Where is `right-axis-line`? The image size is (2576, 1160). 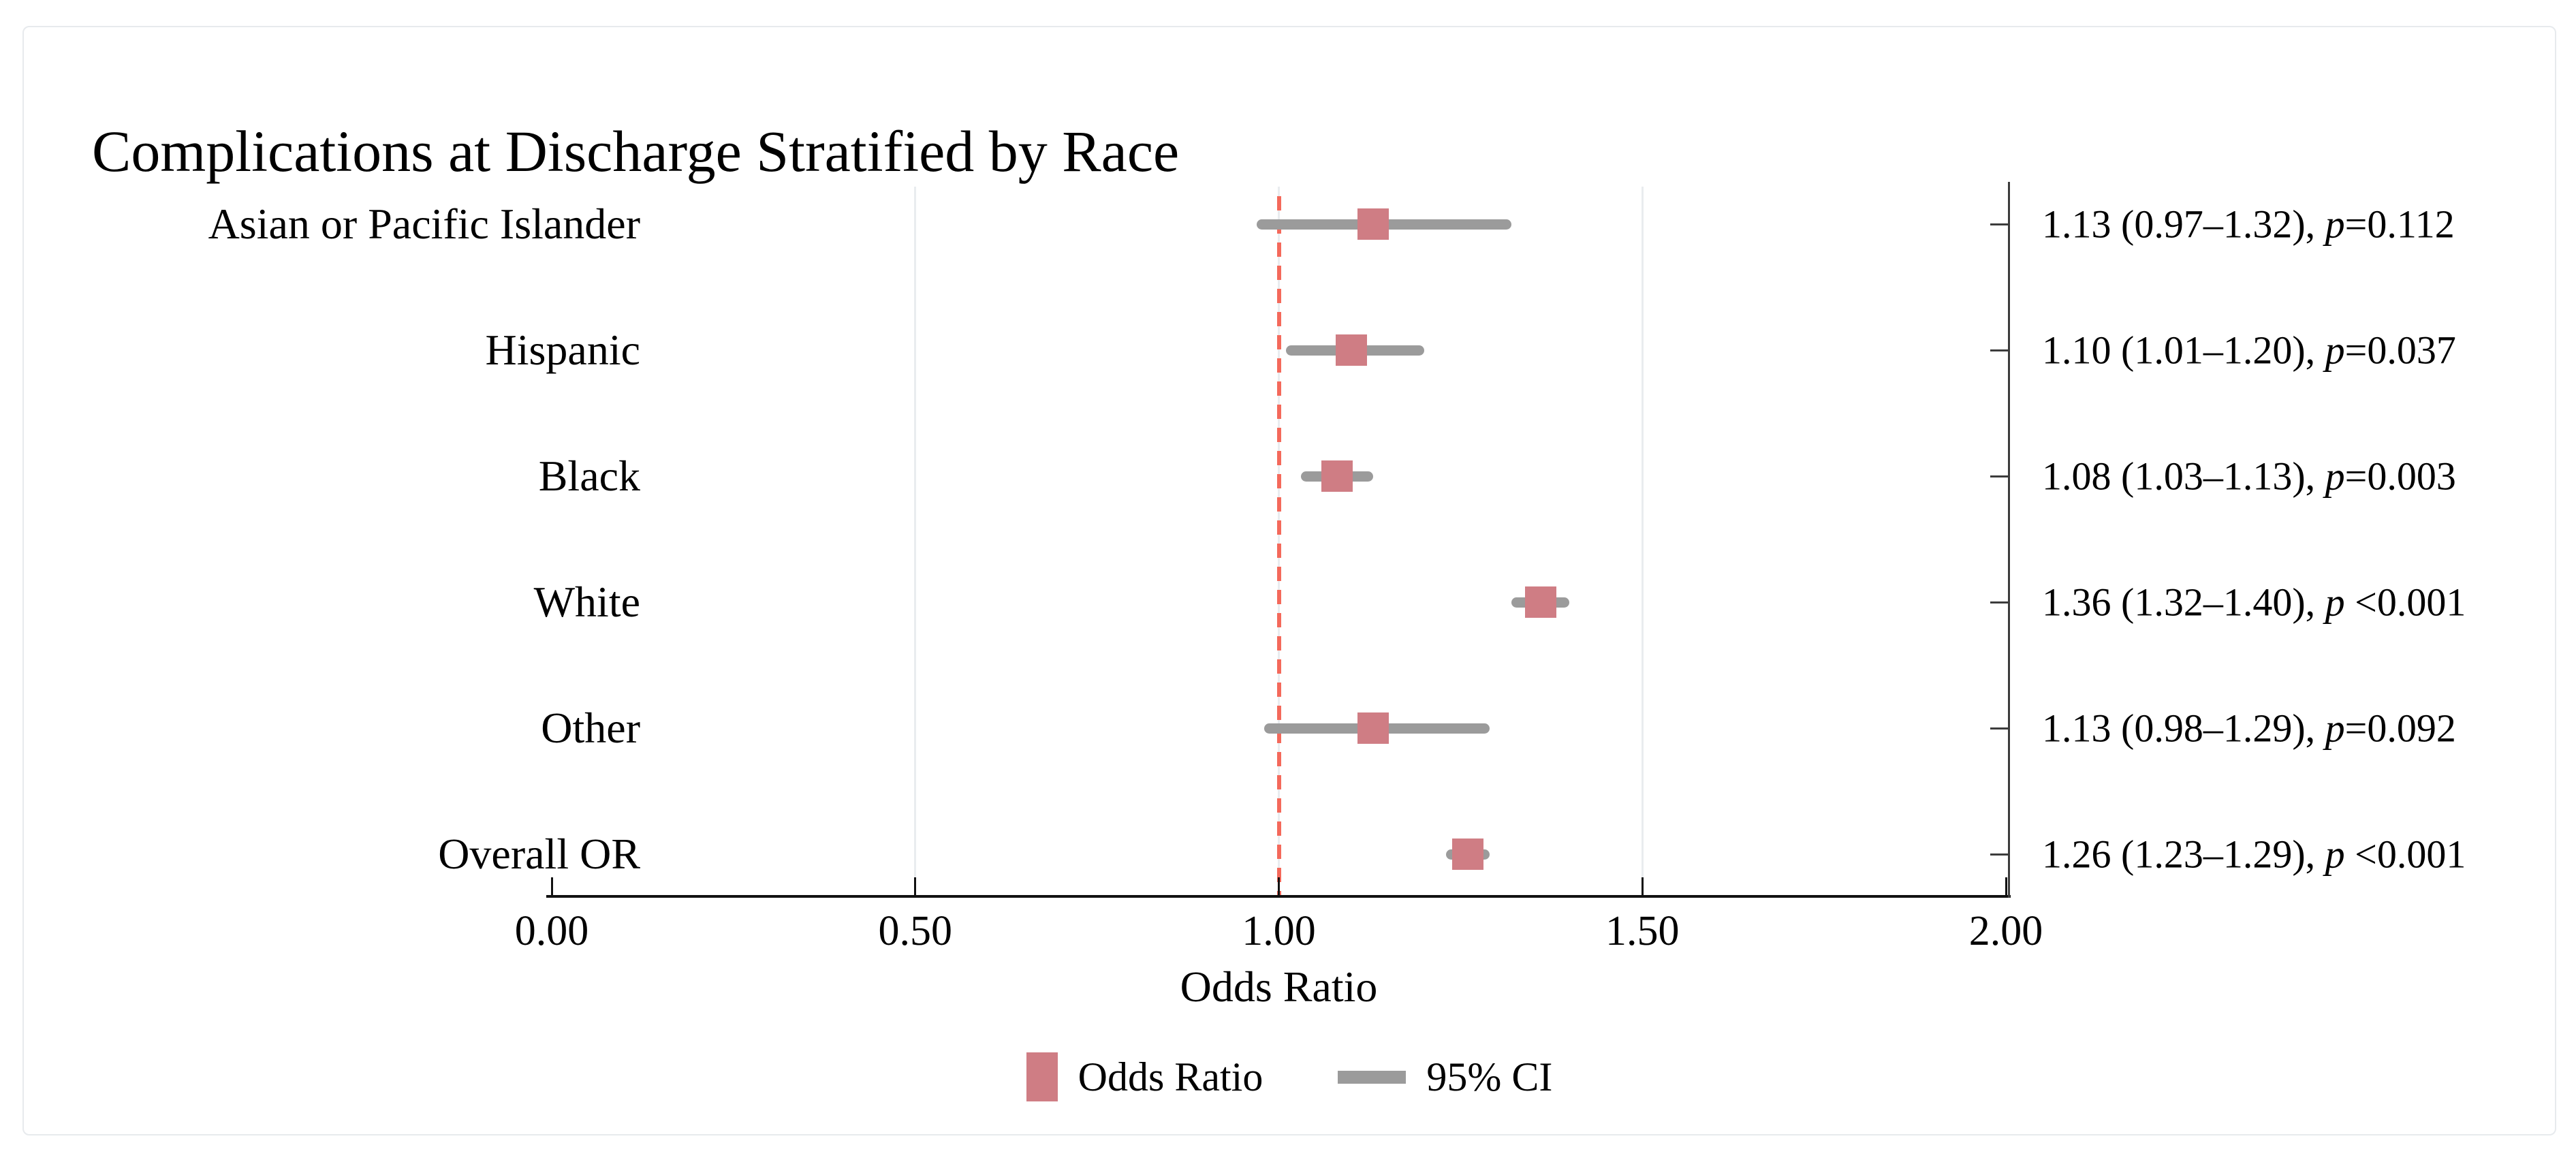
right-axis-line is located at coordinates (2009, 540).